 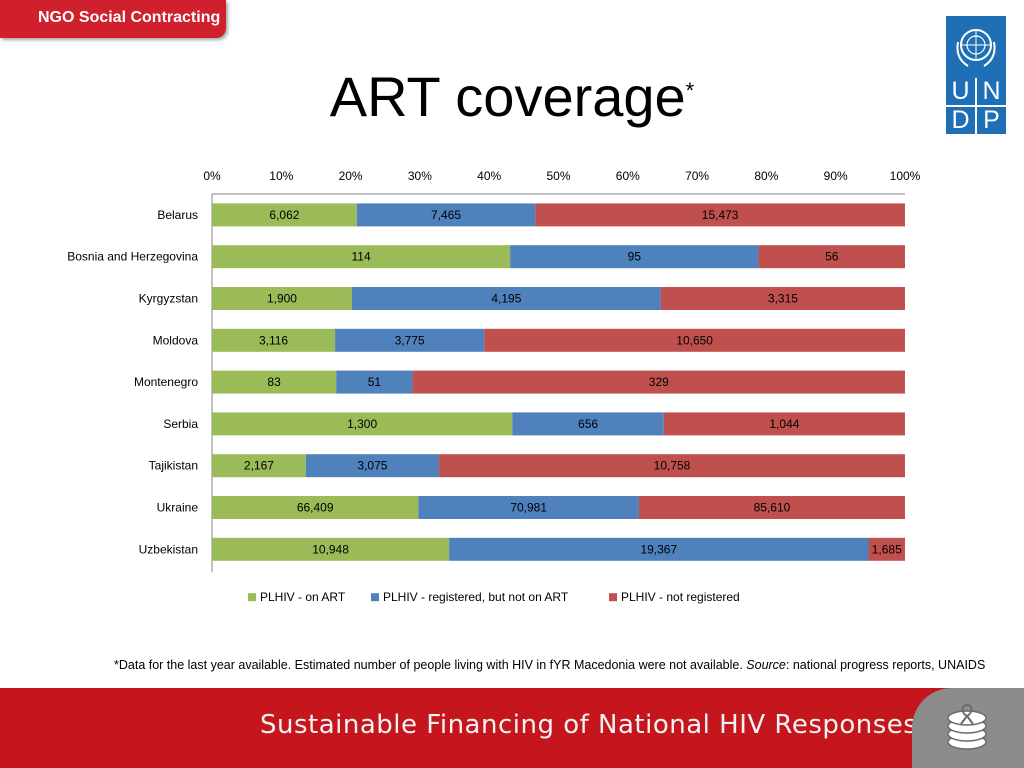 I want to click on data-label: 1,044, so click(x=784, y=424).